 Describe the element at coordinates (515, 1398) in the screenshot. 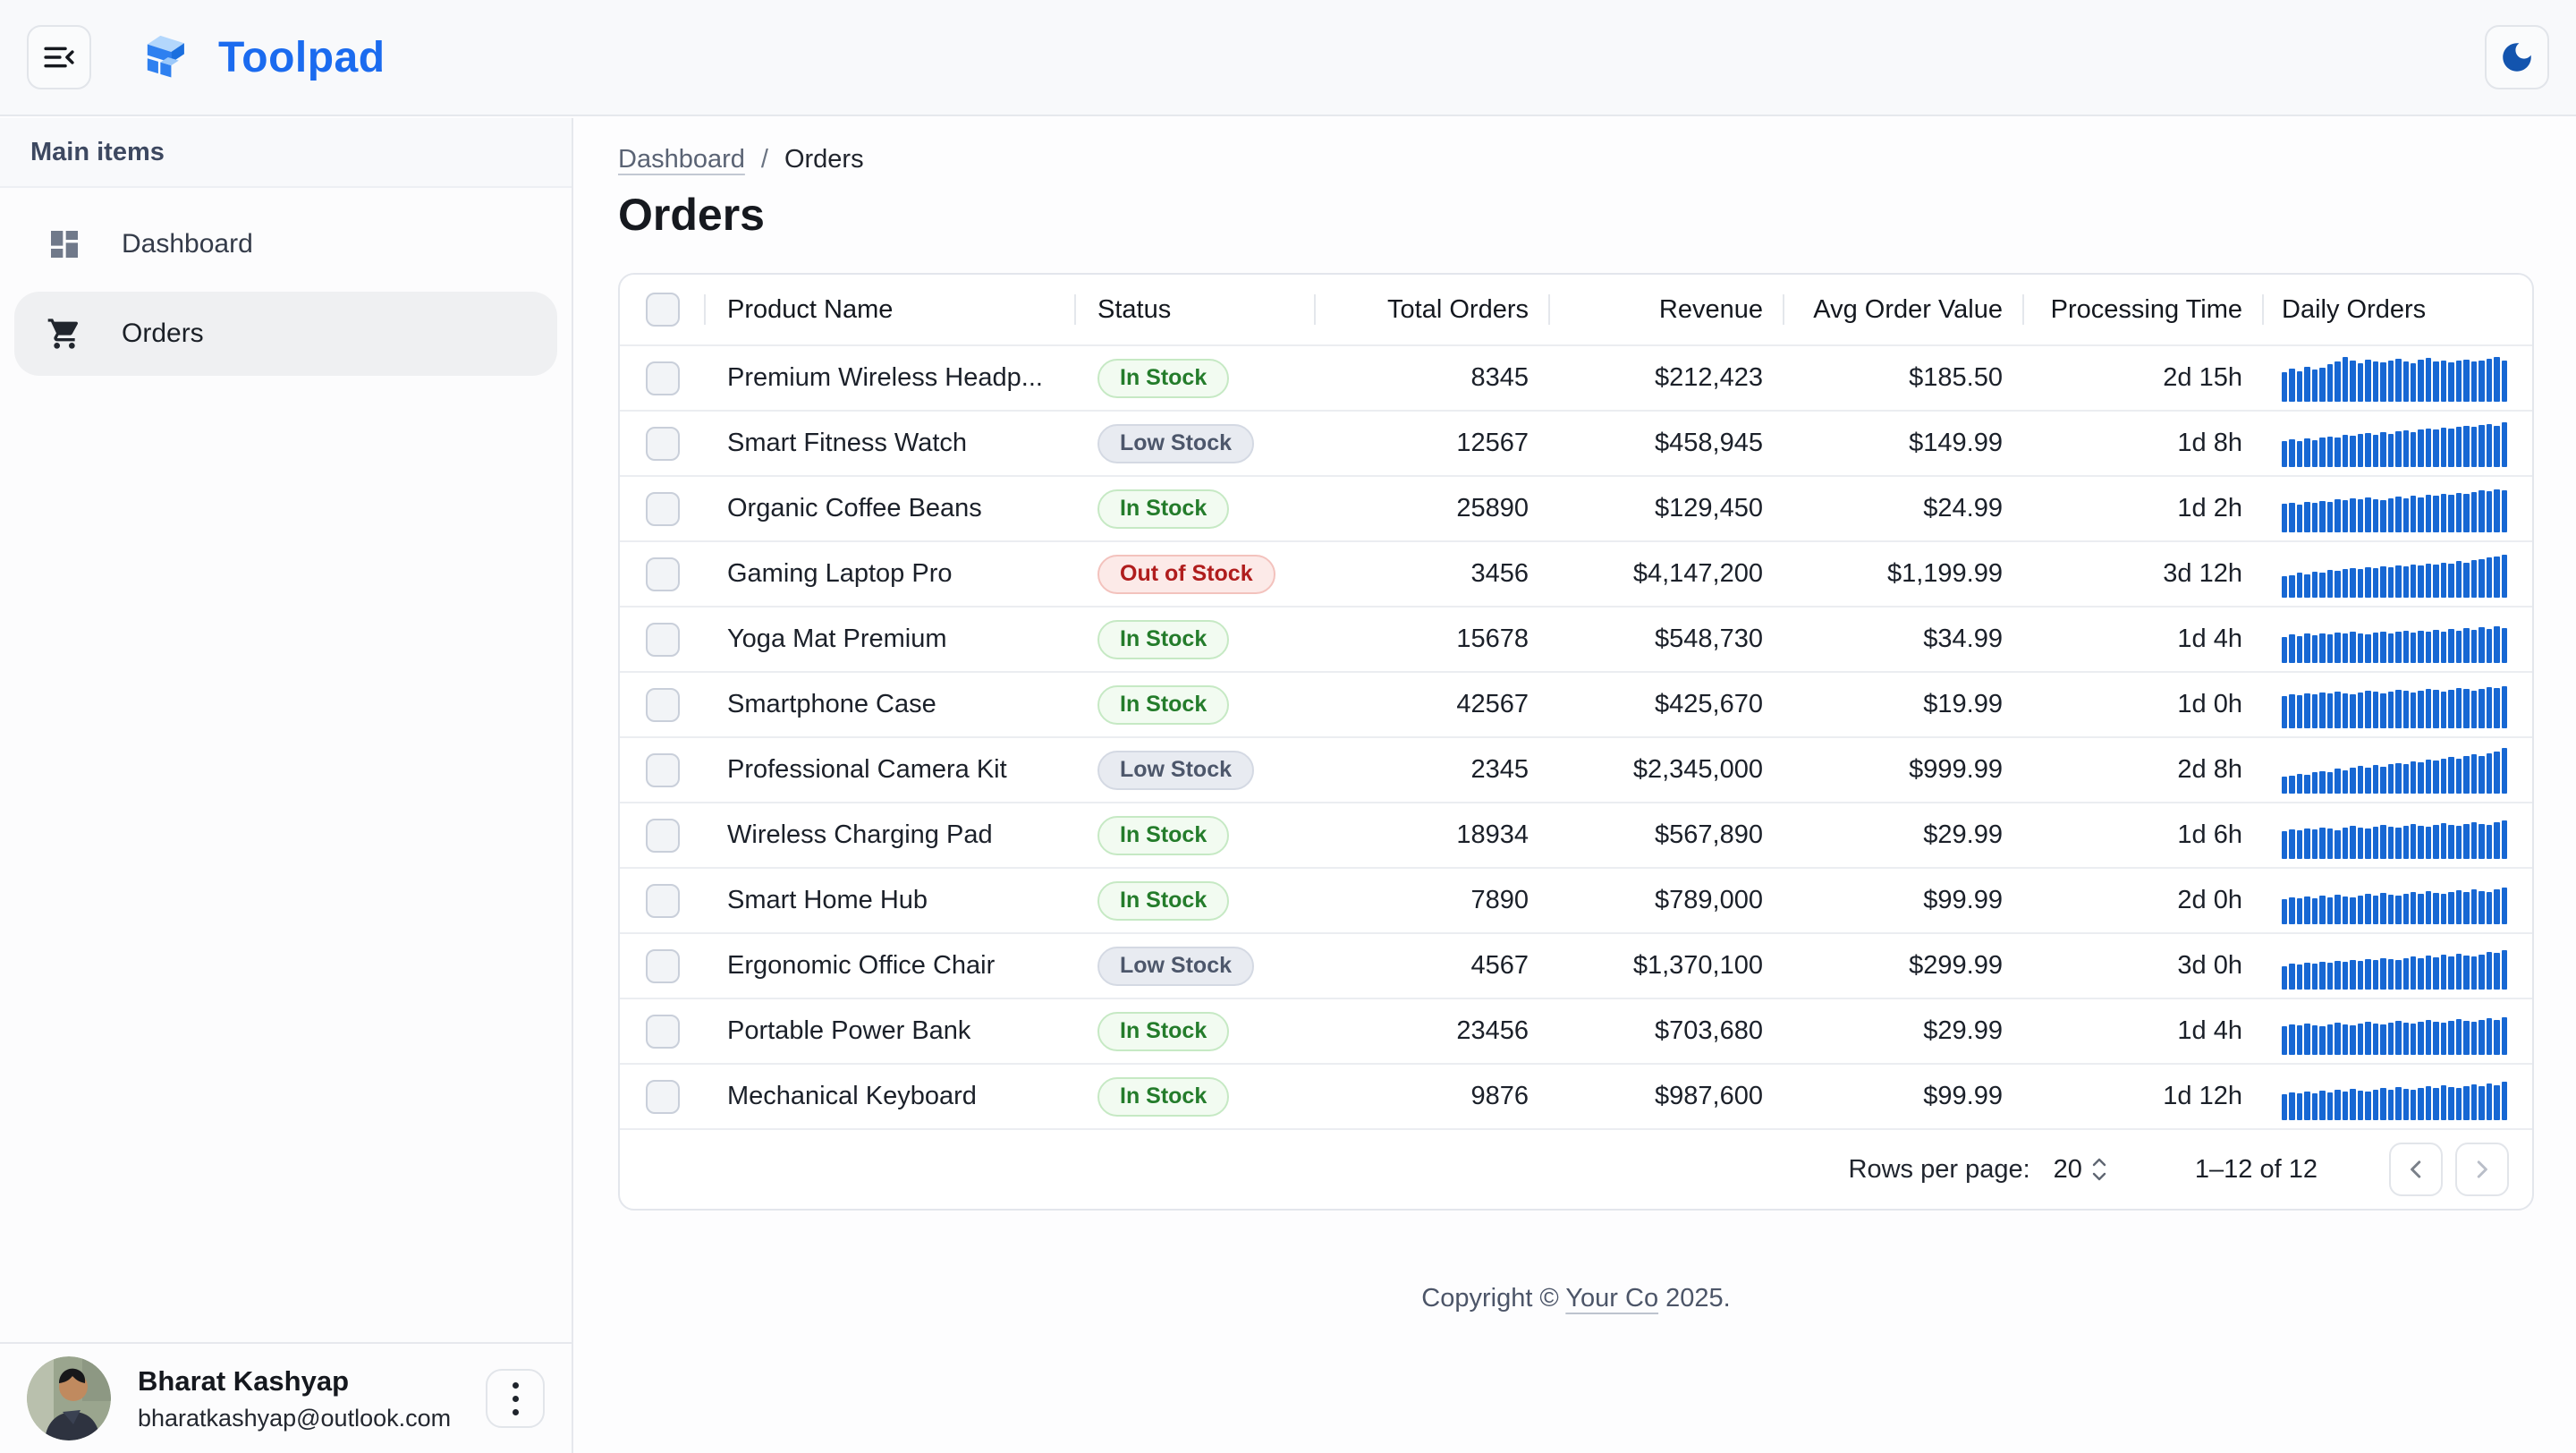

I see `user-menu-button` at that location.